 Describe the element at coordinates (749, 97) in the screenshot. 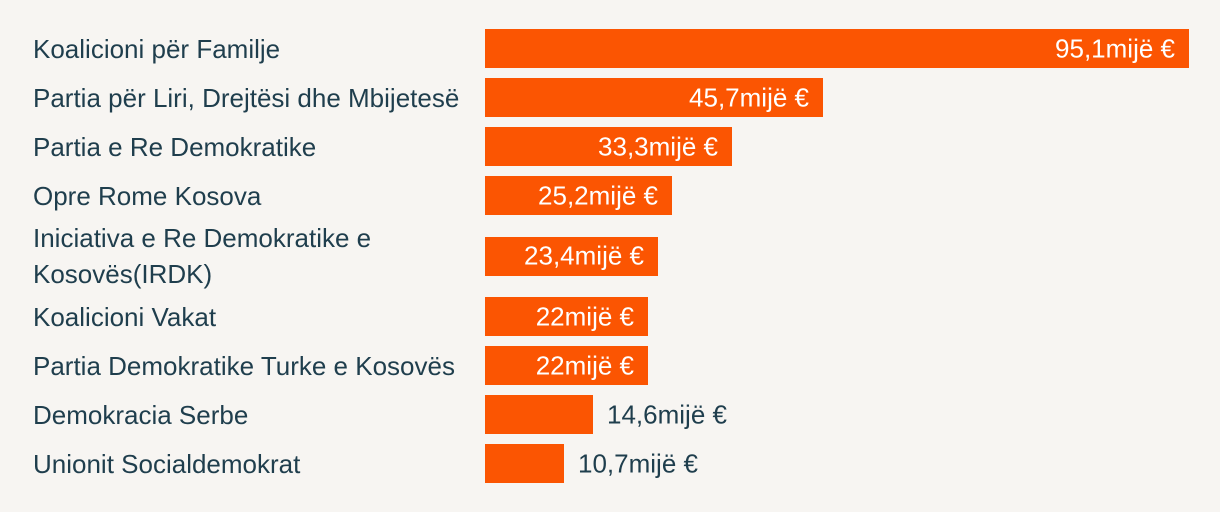

I see `value-label: 45,7mijë €` at that location.